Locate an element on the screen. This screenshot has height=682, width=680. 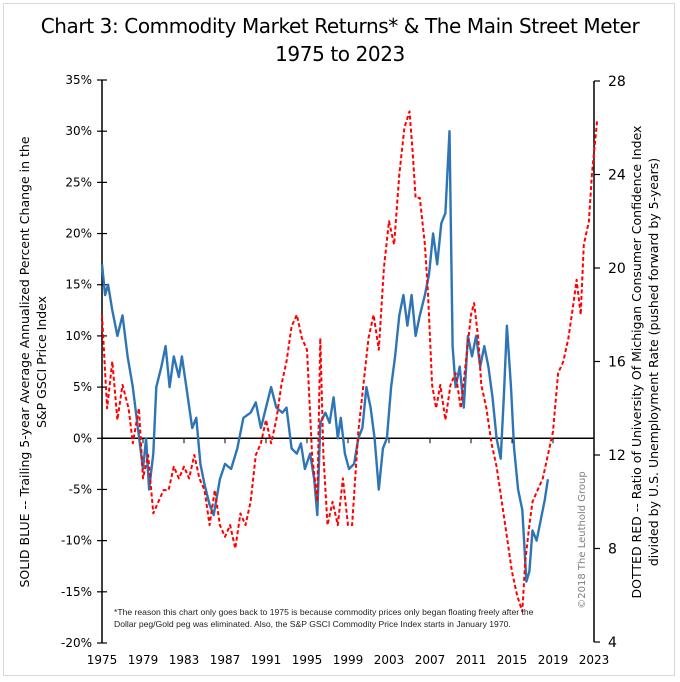
credit-label: ©2018 The Leuthold Group is located at coordinates (582, 539).